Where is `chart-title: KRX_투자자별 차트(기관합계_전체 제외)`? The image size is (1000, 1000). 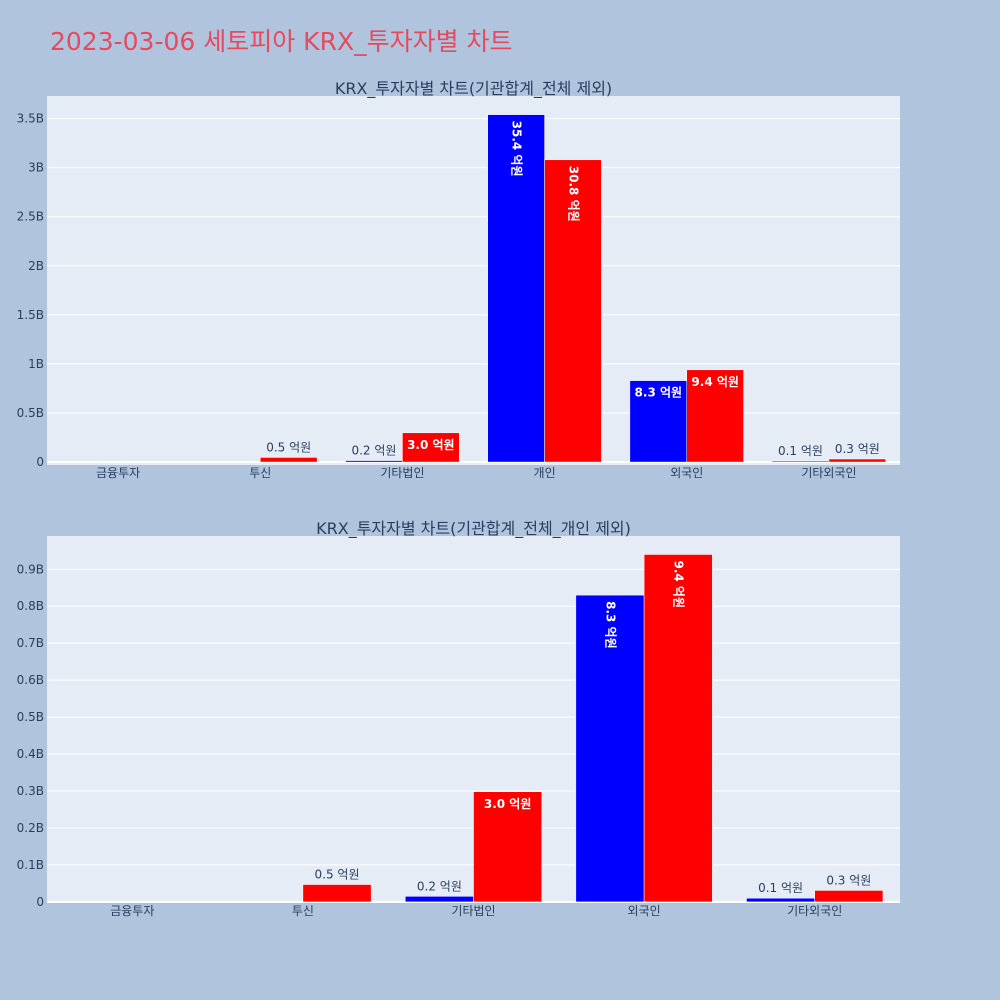 chart-title: KRX_투자자별 차트(기관합계_전체 제외) is located at coordinates (473, 89).